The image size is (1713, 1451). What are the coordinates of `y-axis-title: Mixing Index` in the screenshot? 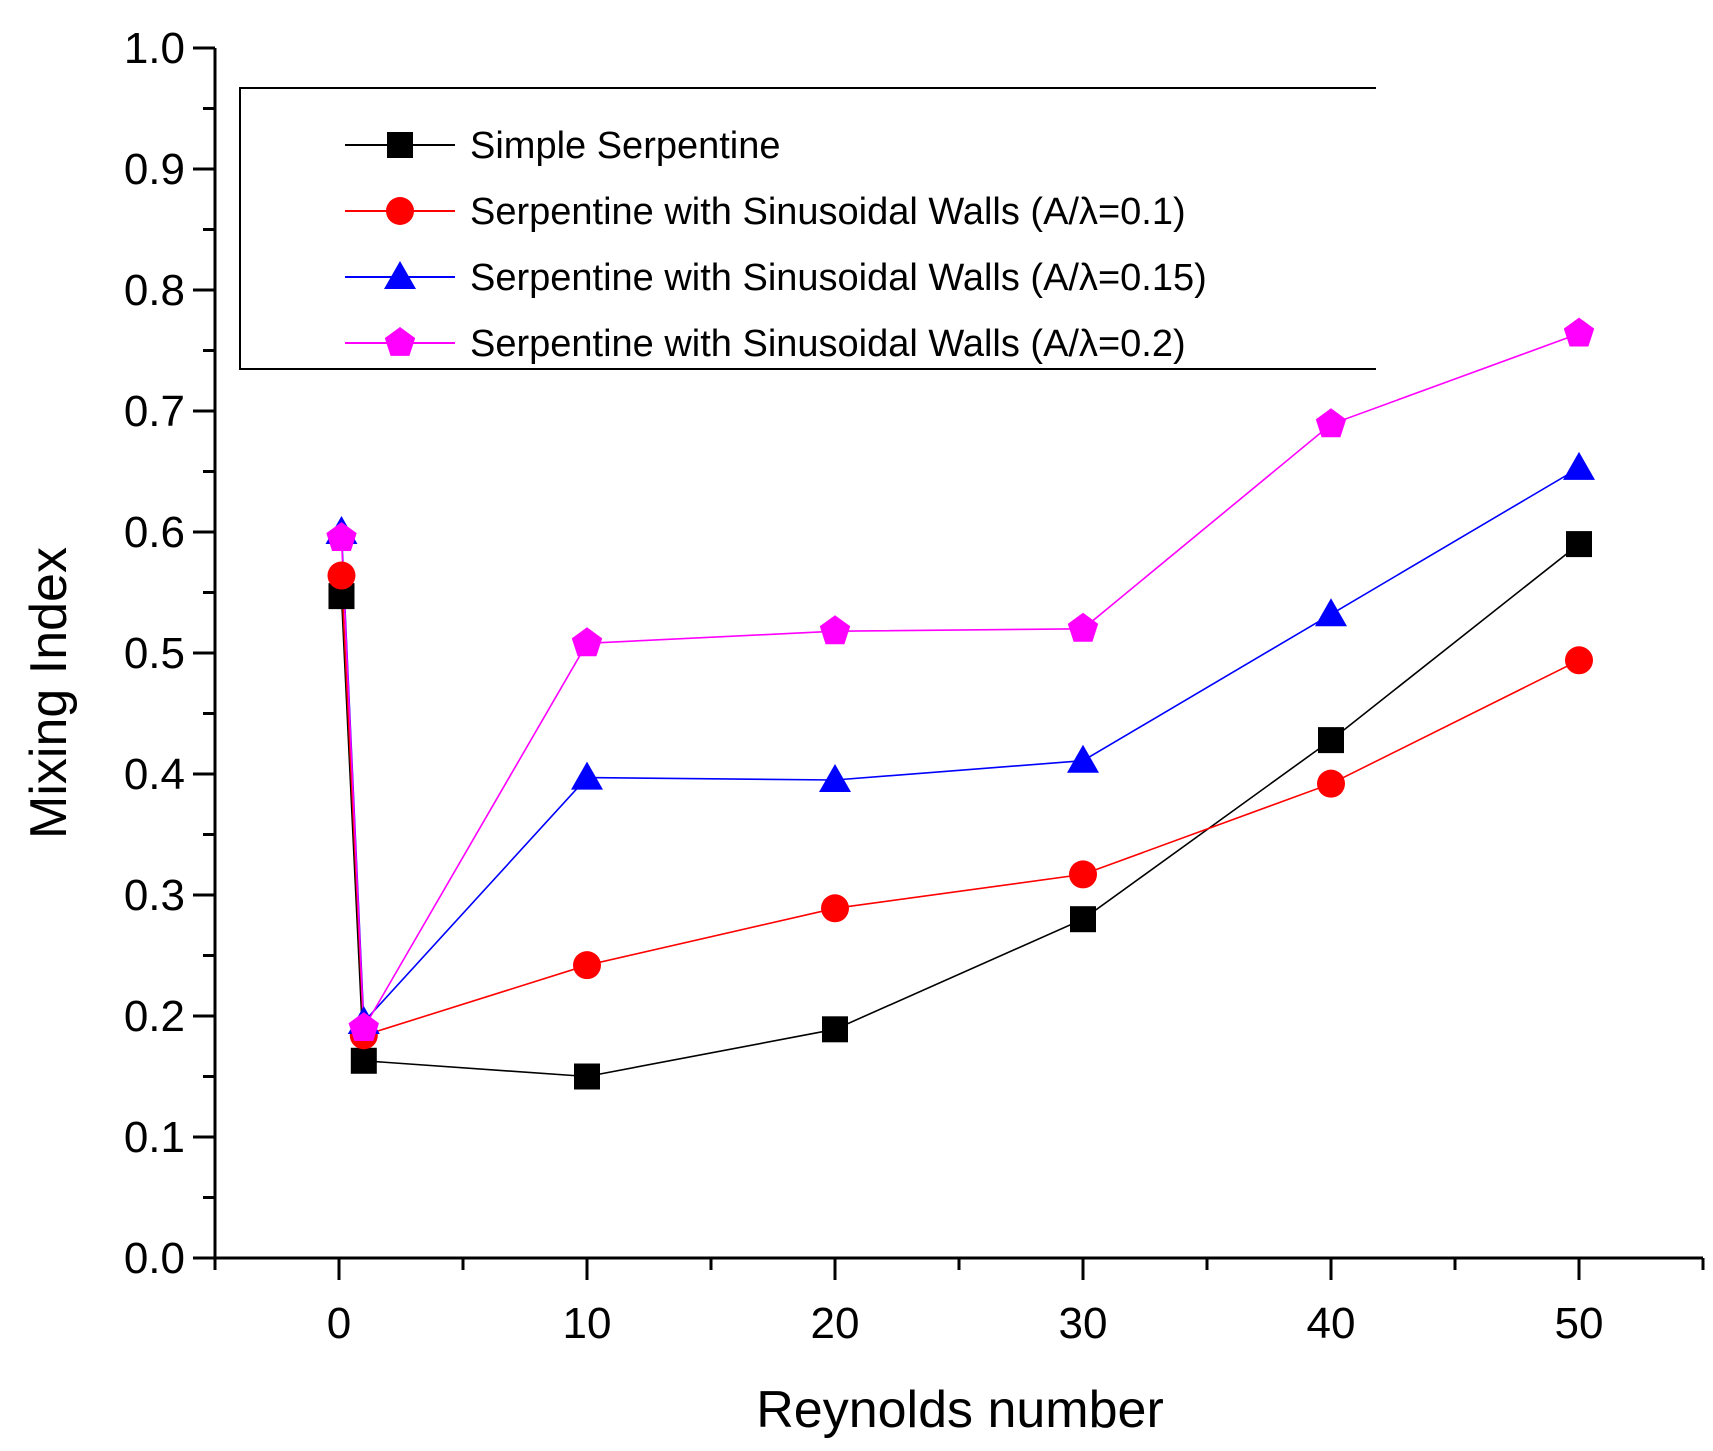 It's located at (49, 693).